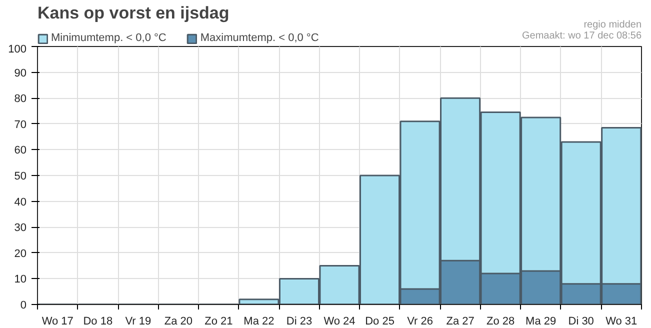  What do you see at coordinates (17, 50) in the screenshot?
I see `y-tick-label: 100` at bounding box center [17, 50].